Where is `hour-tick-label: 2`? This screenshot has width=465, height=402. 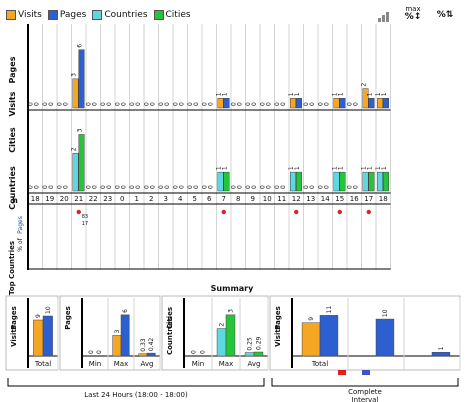
hour-tick-label: 2 is located at coordinates (151, 199).